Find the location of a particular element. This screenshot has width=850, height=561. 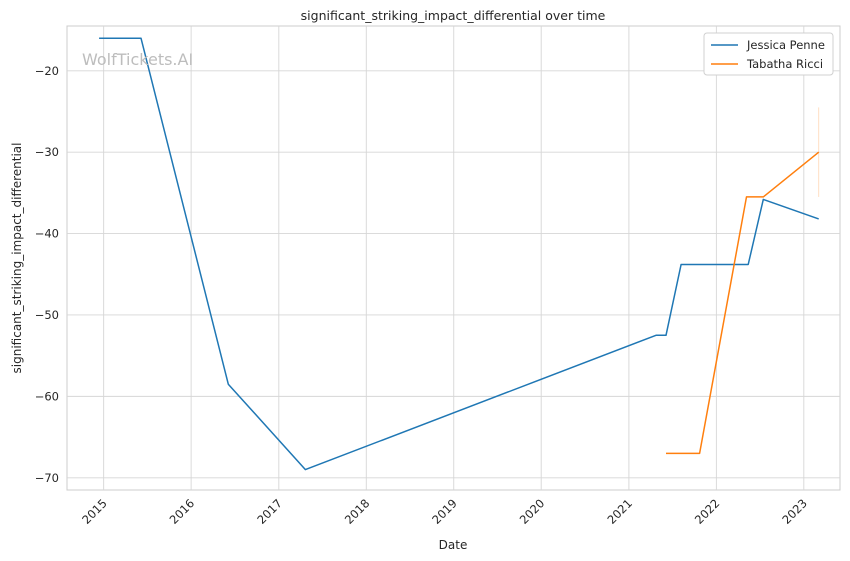

x-tick-label: 2021 is located at coordinates (619, 511).